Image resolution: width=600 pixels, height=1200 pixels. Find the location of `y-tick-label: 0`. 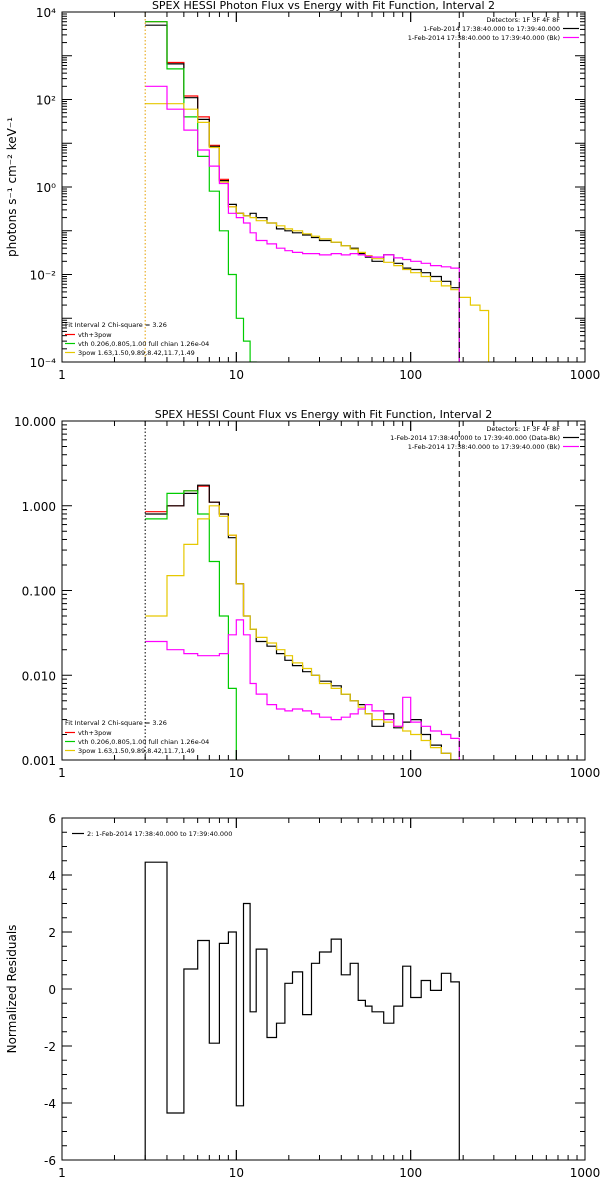

y-tick-label: 0 is located at coordinates (52, 990).